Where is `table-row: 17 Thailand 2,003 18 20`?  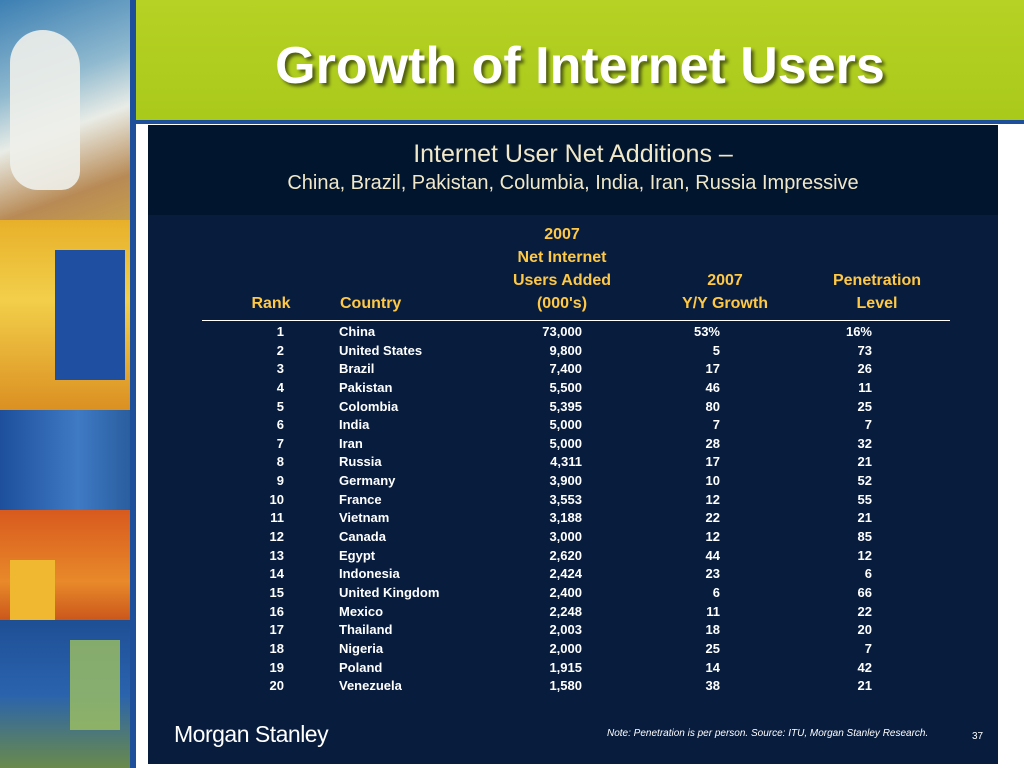
table-row: 17 Thailand 2,003 18 20 is located at coordinates (573, 630).